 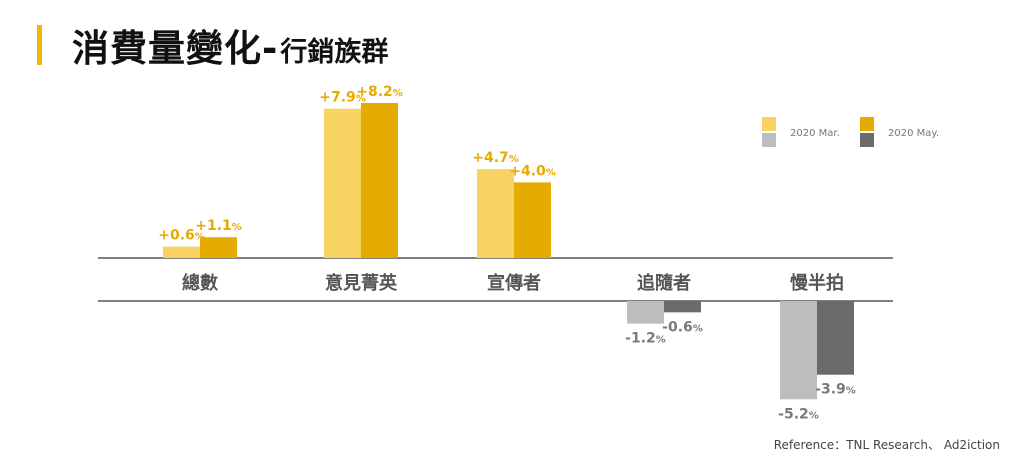 I want to click on page-title: 消費量變化-行銷族群, so click(x=230, y=45).